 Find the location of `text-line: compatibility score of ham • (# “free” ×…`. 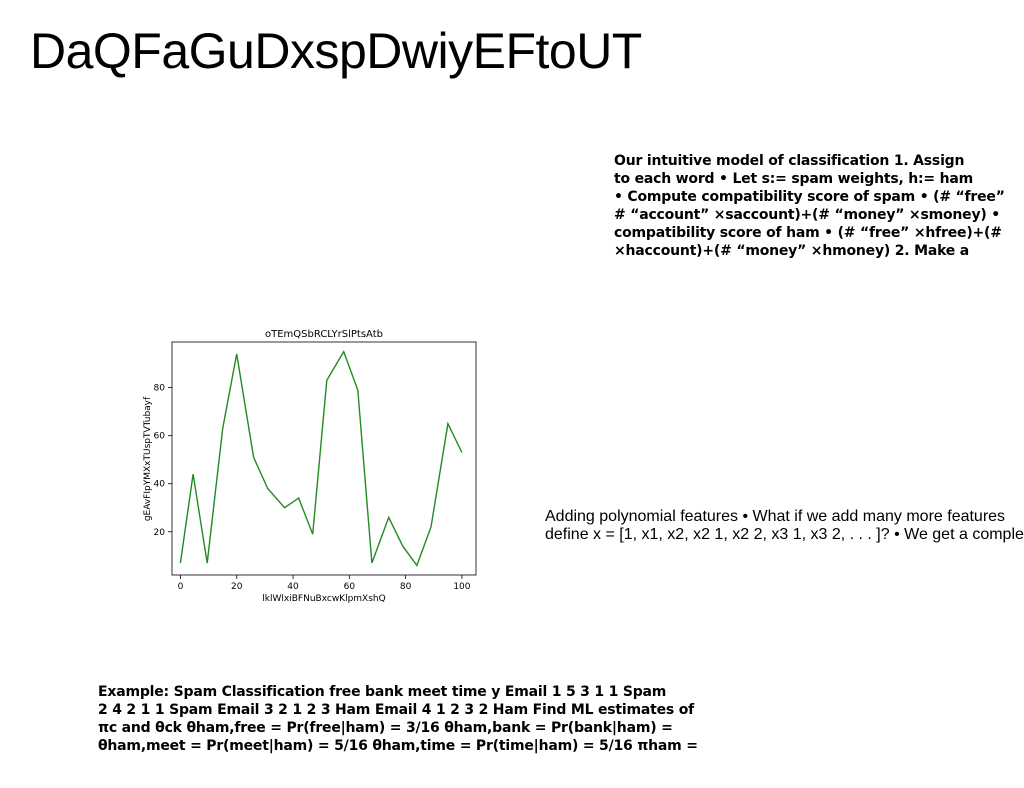

text-line: compatibility score of ham • (# “free” ×… is located at coordinates (808, 233).